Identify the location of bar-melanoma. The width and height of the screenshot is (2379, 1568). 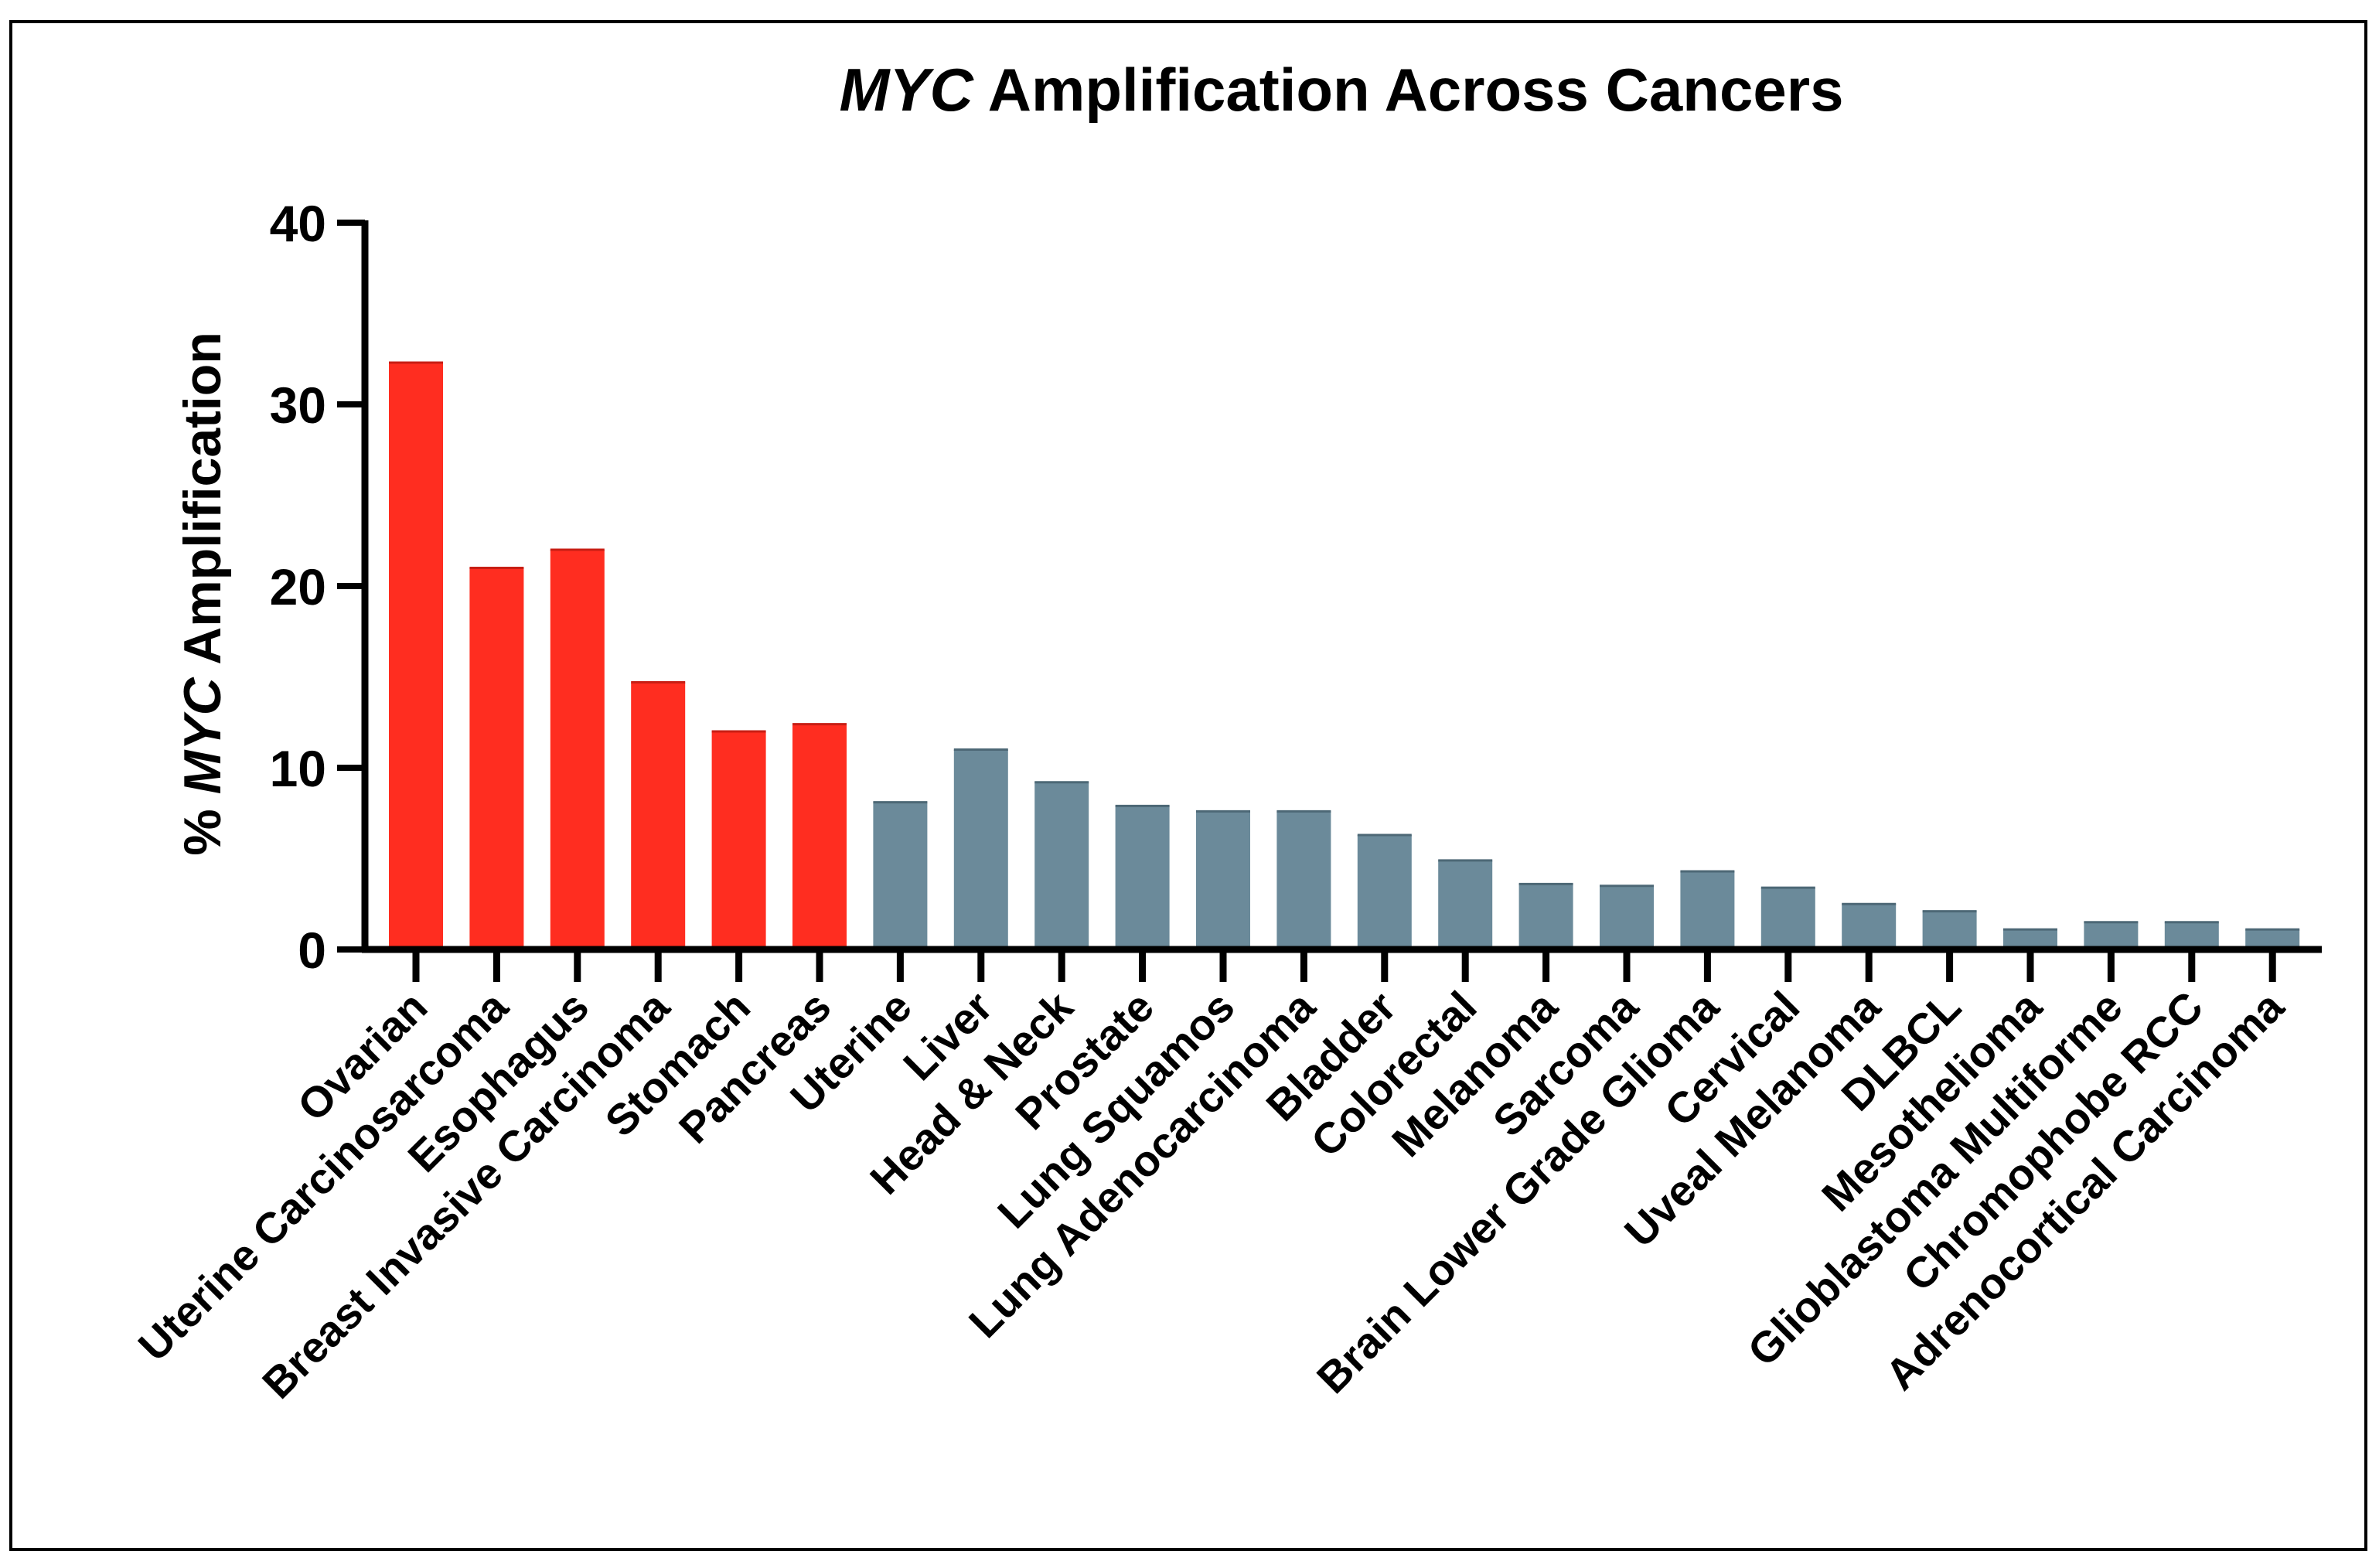
(1545, 916).